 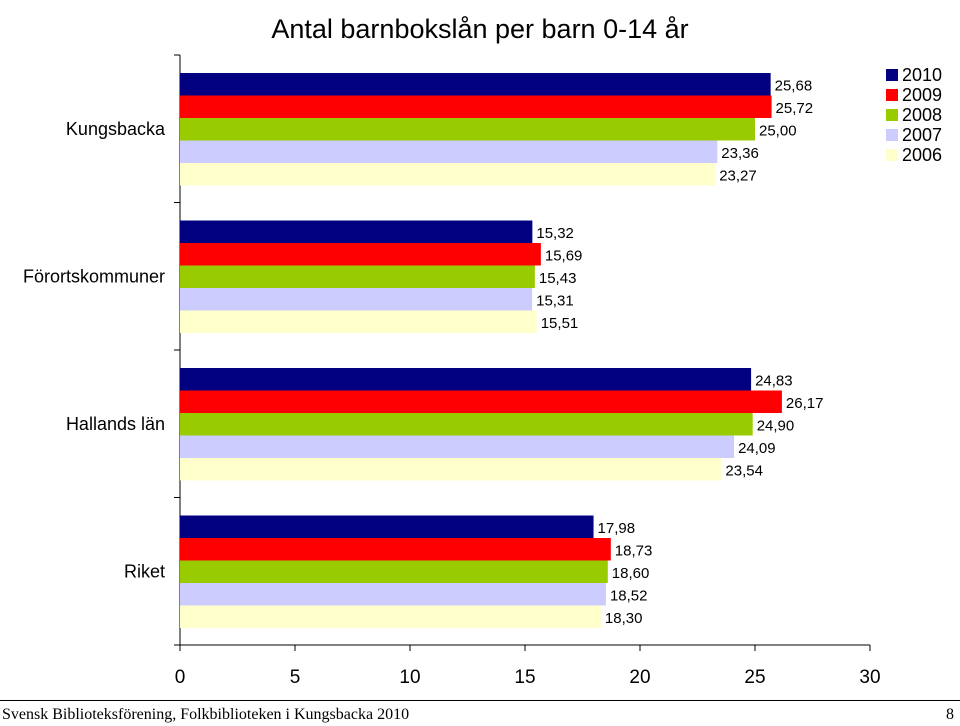 I want to click on x-tick-label: 25, so click(x=754, y=677).